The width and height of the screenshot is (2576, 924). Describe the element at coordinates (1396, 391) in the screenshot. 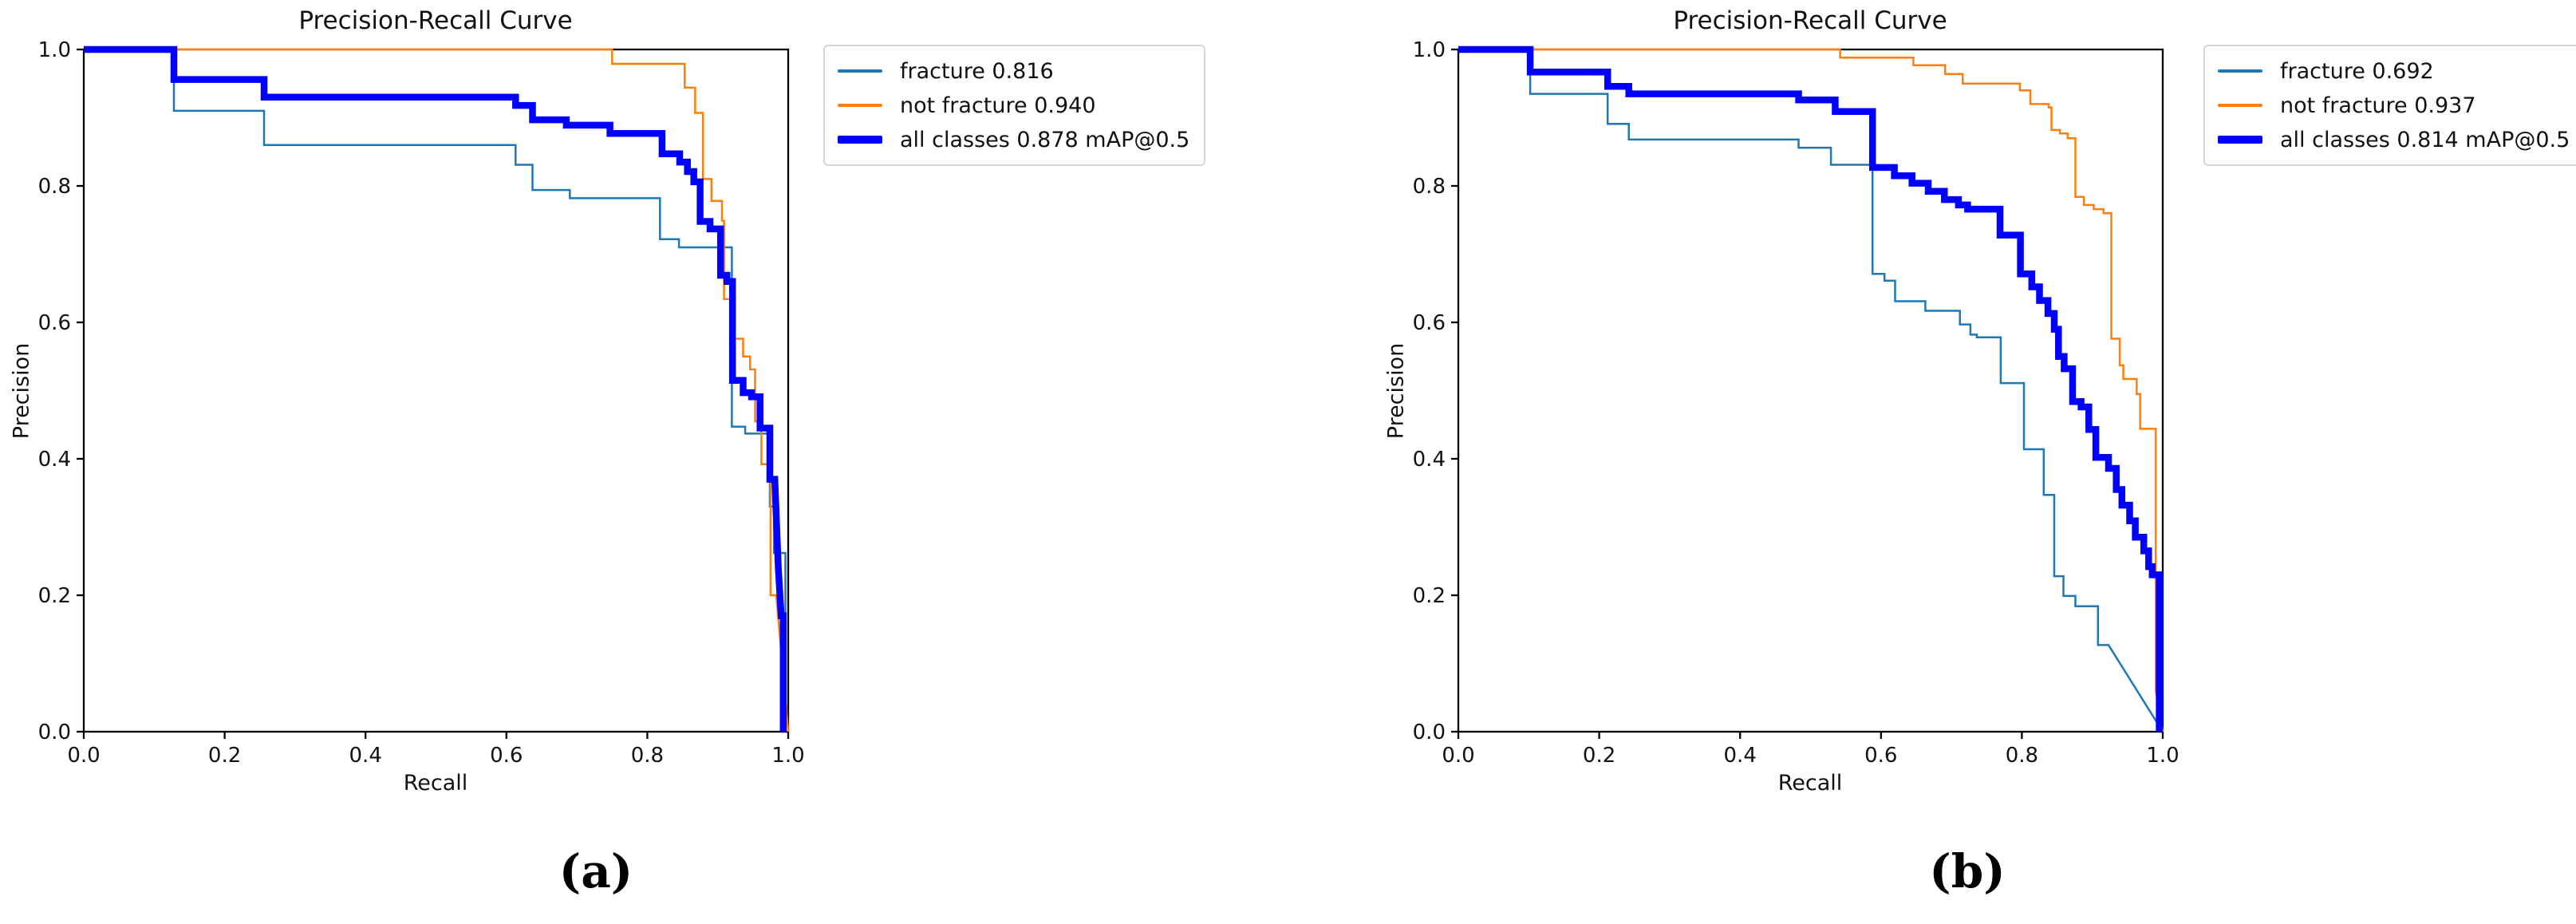

I see `y-axis-label-b: Precision` at that location.